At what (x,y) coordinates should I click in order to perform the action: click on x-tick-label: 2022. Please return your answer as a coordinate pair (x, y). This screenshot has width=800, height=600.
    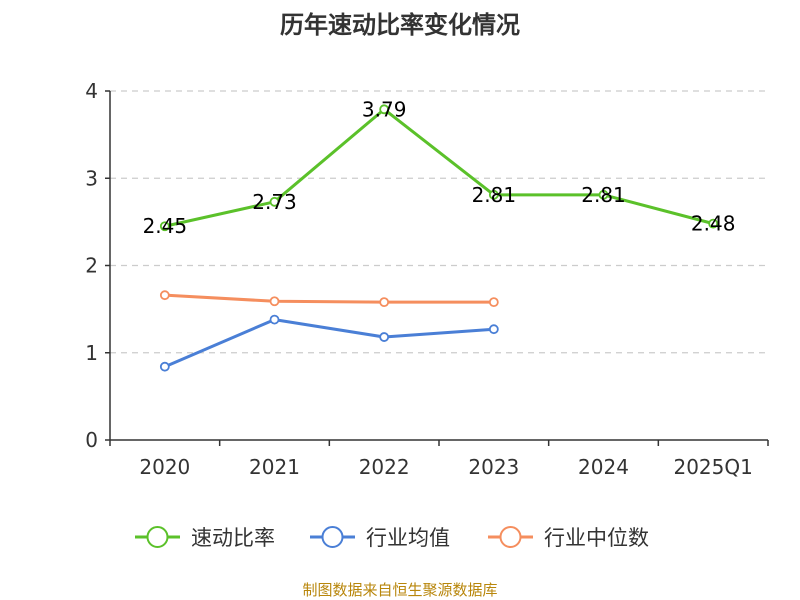
    Looking at the image, I should click on (384, 467).